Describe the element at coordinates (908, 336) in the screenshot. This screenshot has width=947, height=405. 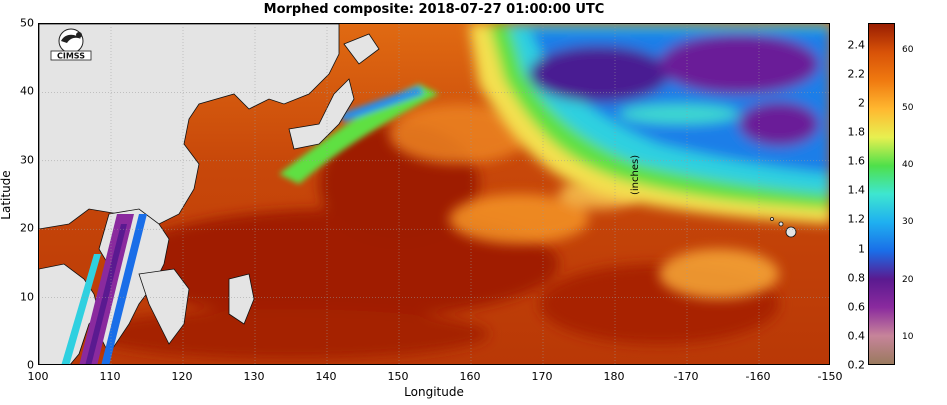
I see `colorbar-right-tick: 10` at that location.